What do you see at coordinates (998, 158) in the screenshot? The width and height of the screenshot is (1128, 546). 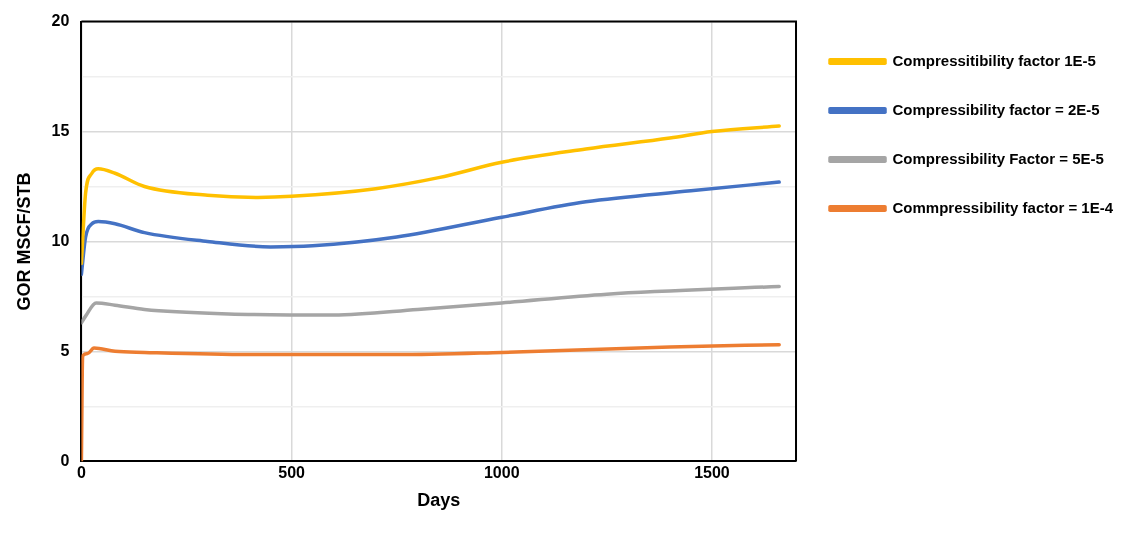 I see `legend-label: Compressibility Factor = 5E-5` at bounding box center [998, 158].